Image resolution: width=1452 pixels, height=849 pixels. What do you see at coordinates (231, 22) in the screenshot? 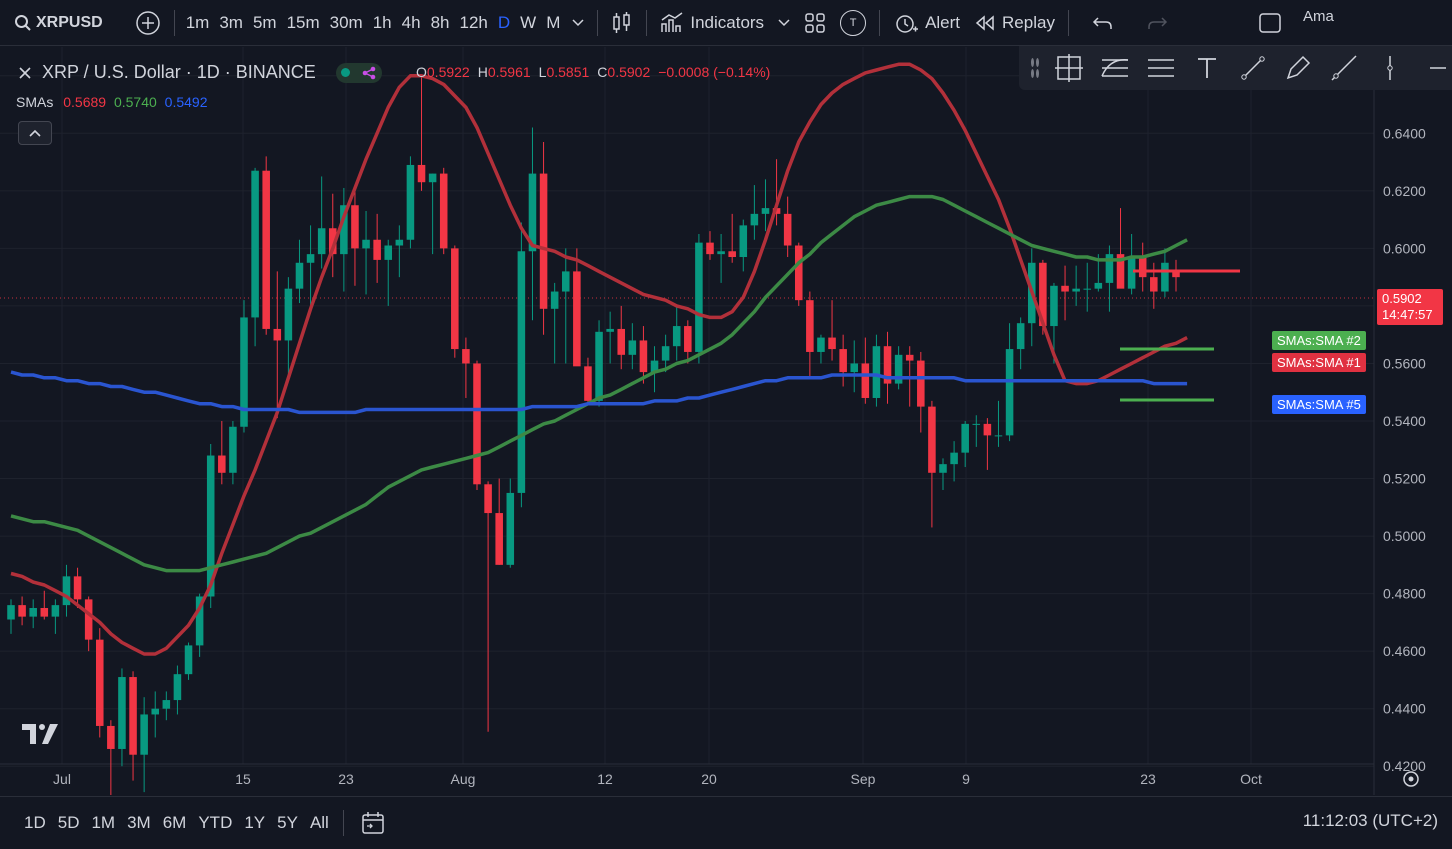
I see `timeframe-3m: 3m` at bounding box center [231, 22].